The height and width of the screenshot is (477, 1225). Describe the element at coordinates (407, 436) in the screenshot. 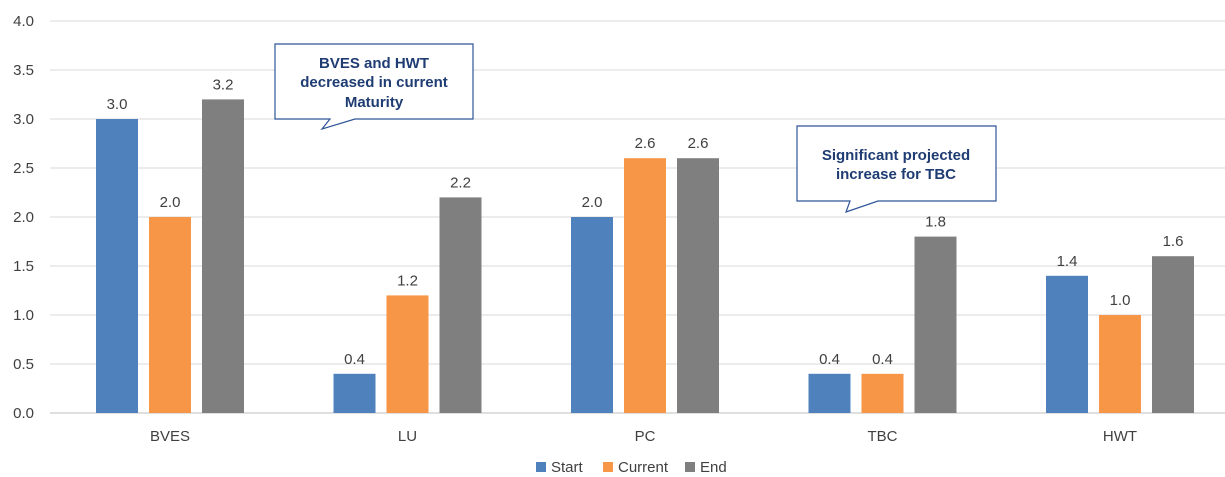

I see `x-tick-label: LU` at that location.